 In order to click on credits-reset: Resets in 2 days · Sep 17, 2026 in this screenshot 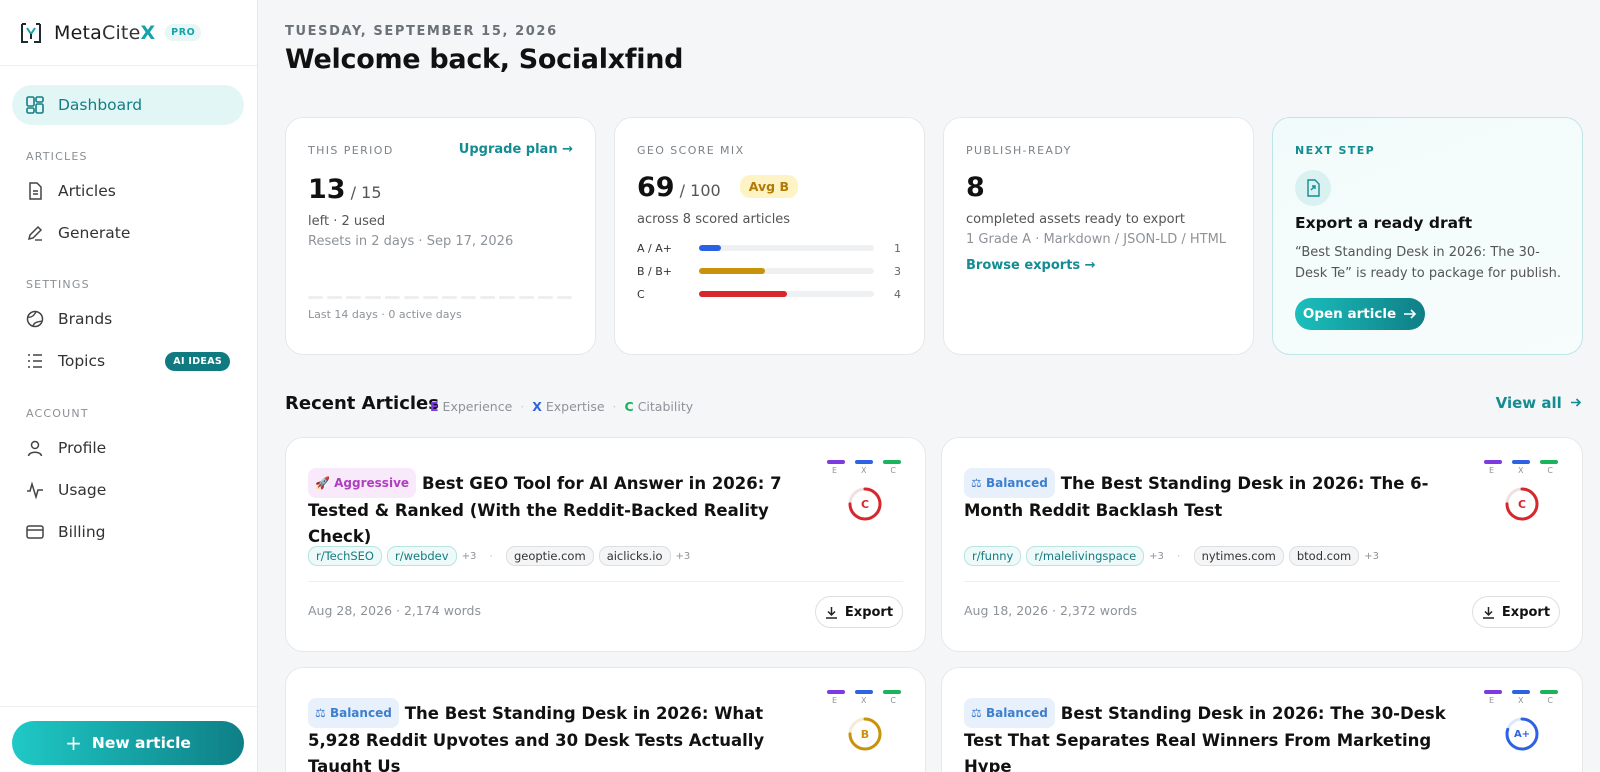, I will do `click(411, 241)`.